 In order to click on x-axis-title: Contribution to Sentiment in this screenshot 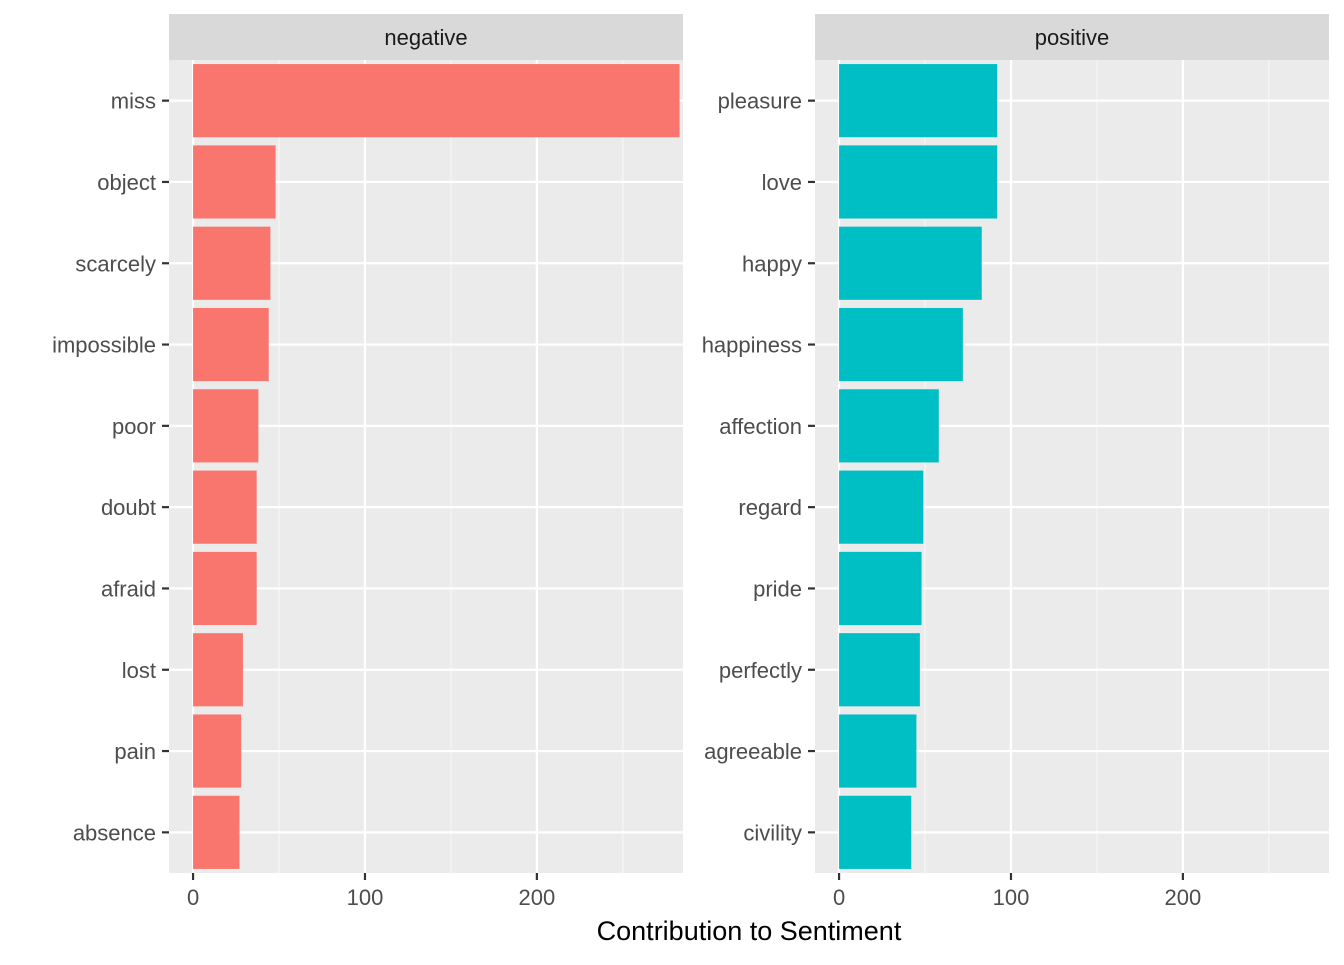, I will do `click(749, 931)`.